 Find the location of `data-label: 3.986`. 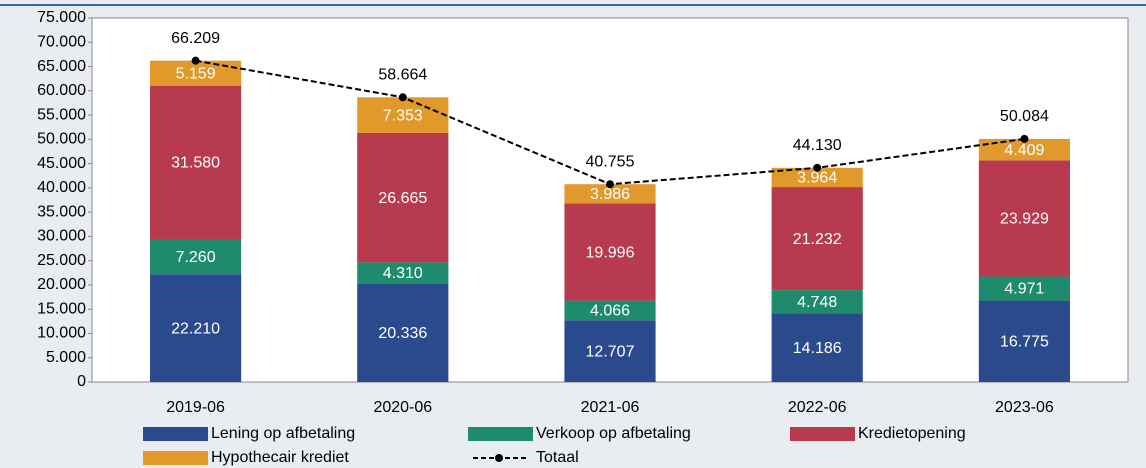

data-label: 3.986 is located at coordinates (610, 194).